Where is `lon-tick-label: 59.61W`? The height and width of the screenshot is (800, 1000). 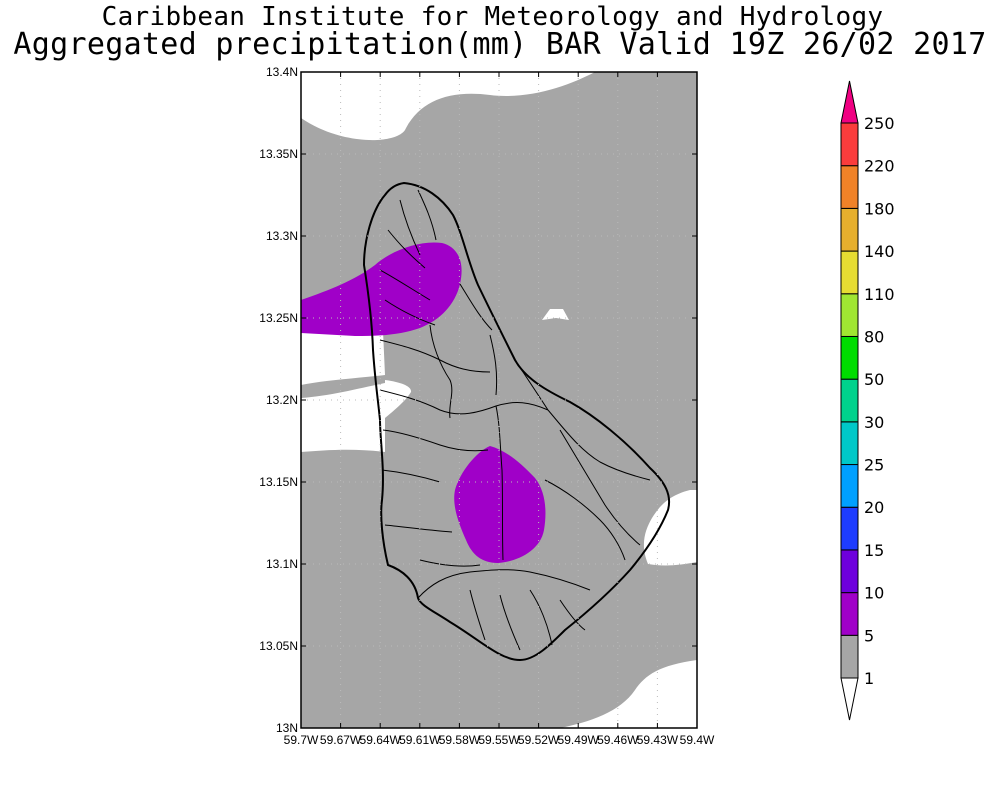 lon-tick-label: 59.61W is located at coordinates (420, 740).